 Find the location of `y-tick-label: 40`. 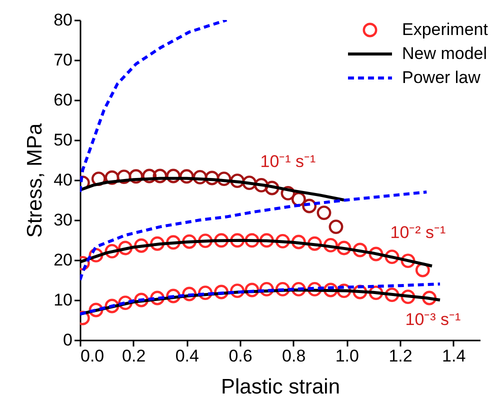

y-tick-label: 40 is located at coordinates (63, 180).